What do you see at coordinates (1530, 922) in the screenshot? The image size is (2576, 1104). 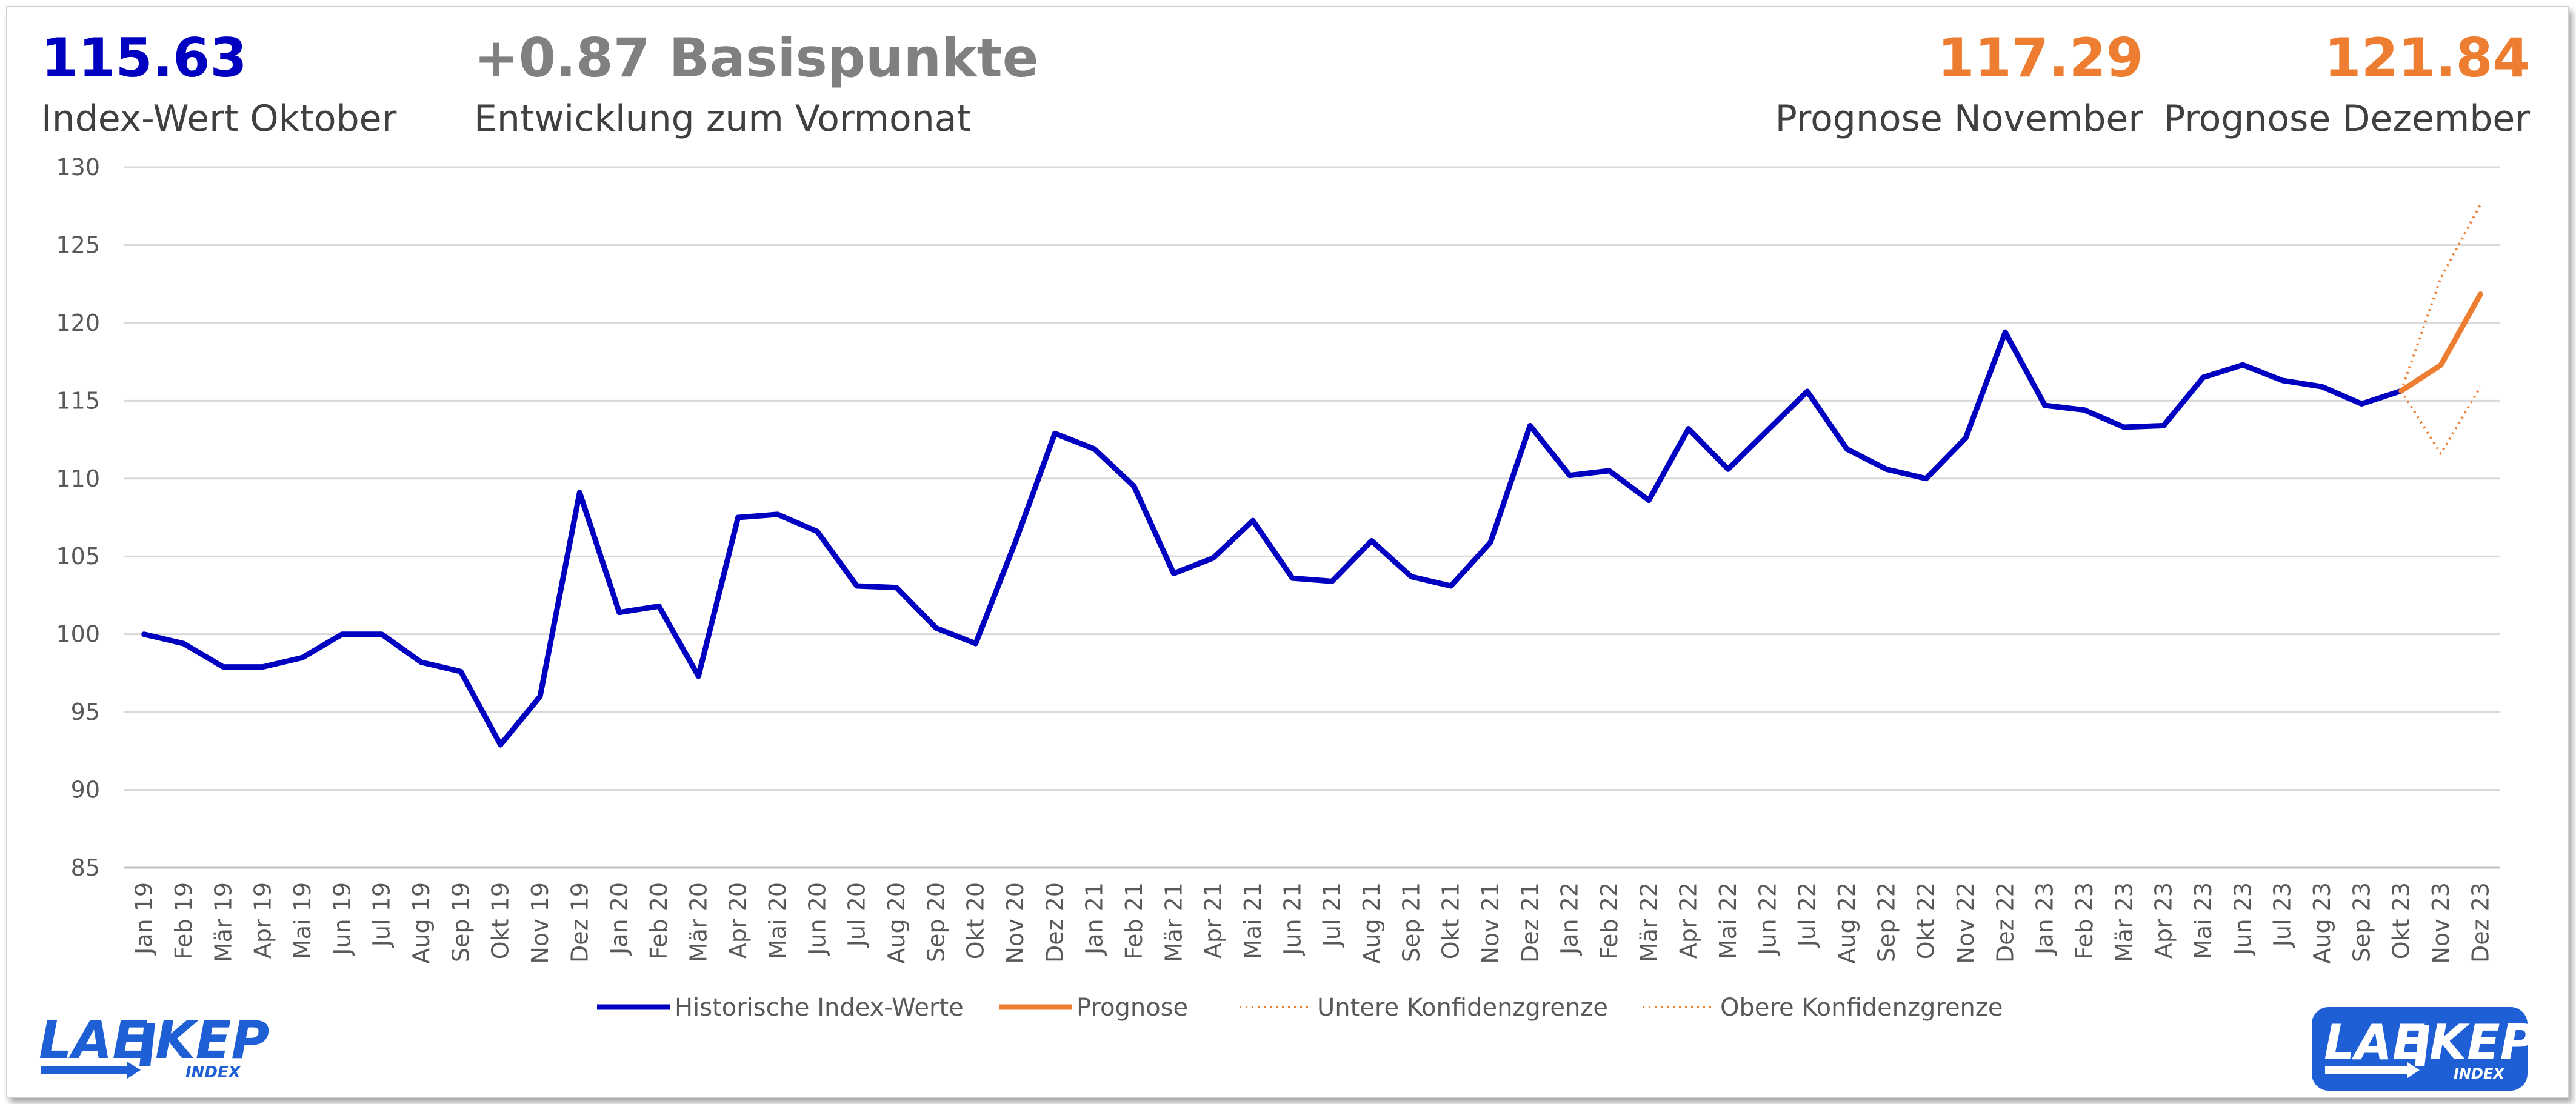 I see `x-tick-label: Dez 21` at bounding box center [1530, 922].